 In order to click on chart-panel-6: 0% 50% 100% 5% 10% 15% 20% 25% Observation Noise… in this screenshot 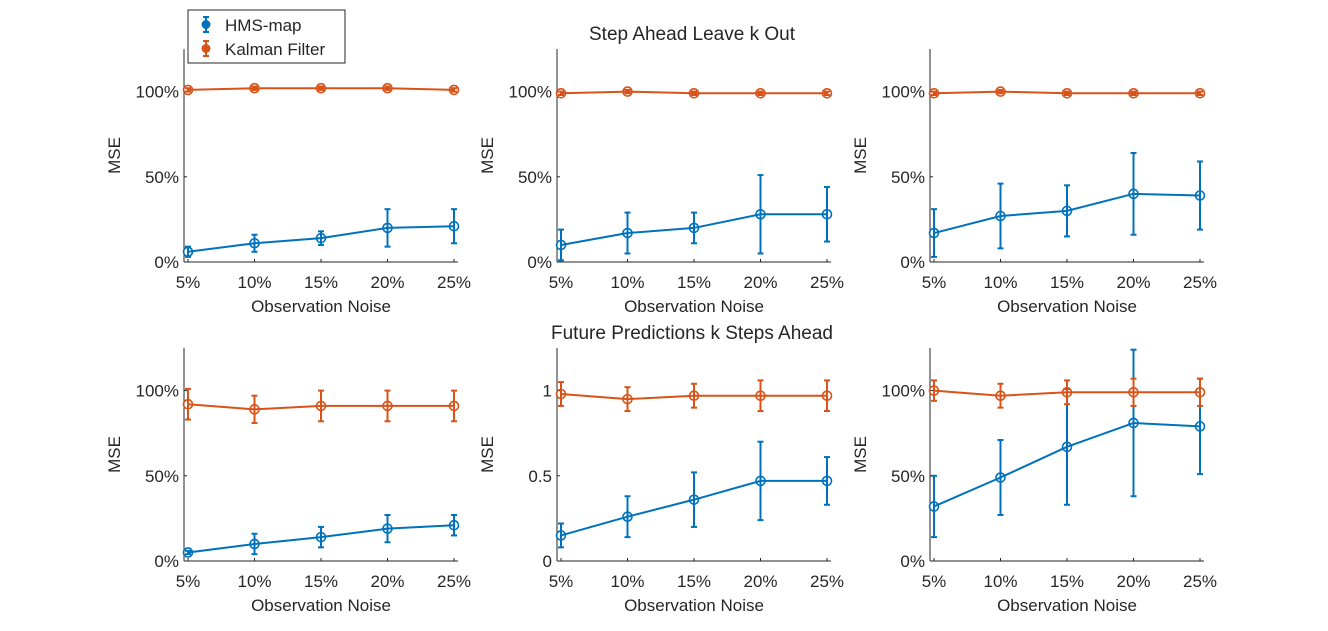, I will do `click(1034, 481)`.